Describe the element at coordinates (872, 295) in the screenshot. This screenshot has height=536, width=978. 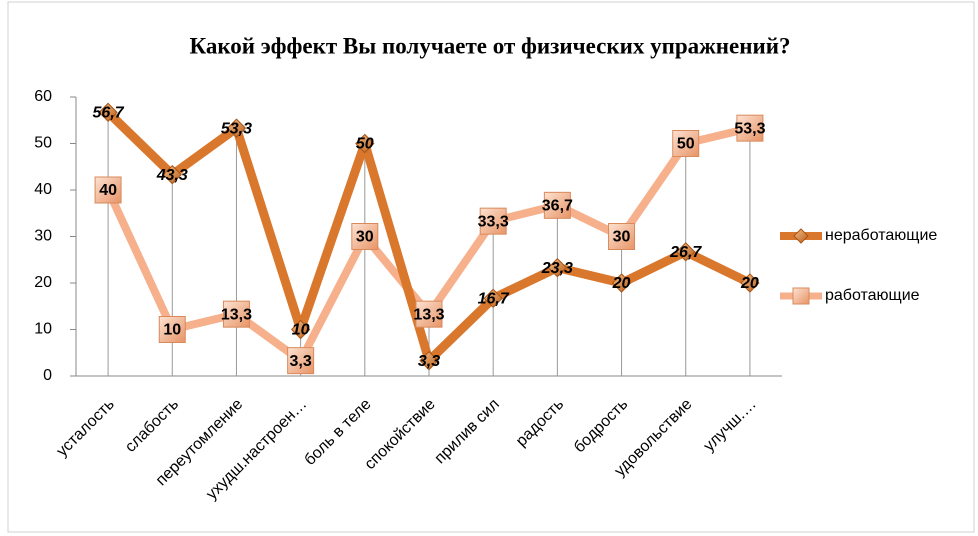
I see `legend-label: работающие` at that location.